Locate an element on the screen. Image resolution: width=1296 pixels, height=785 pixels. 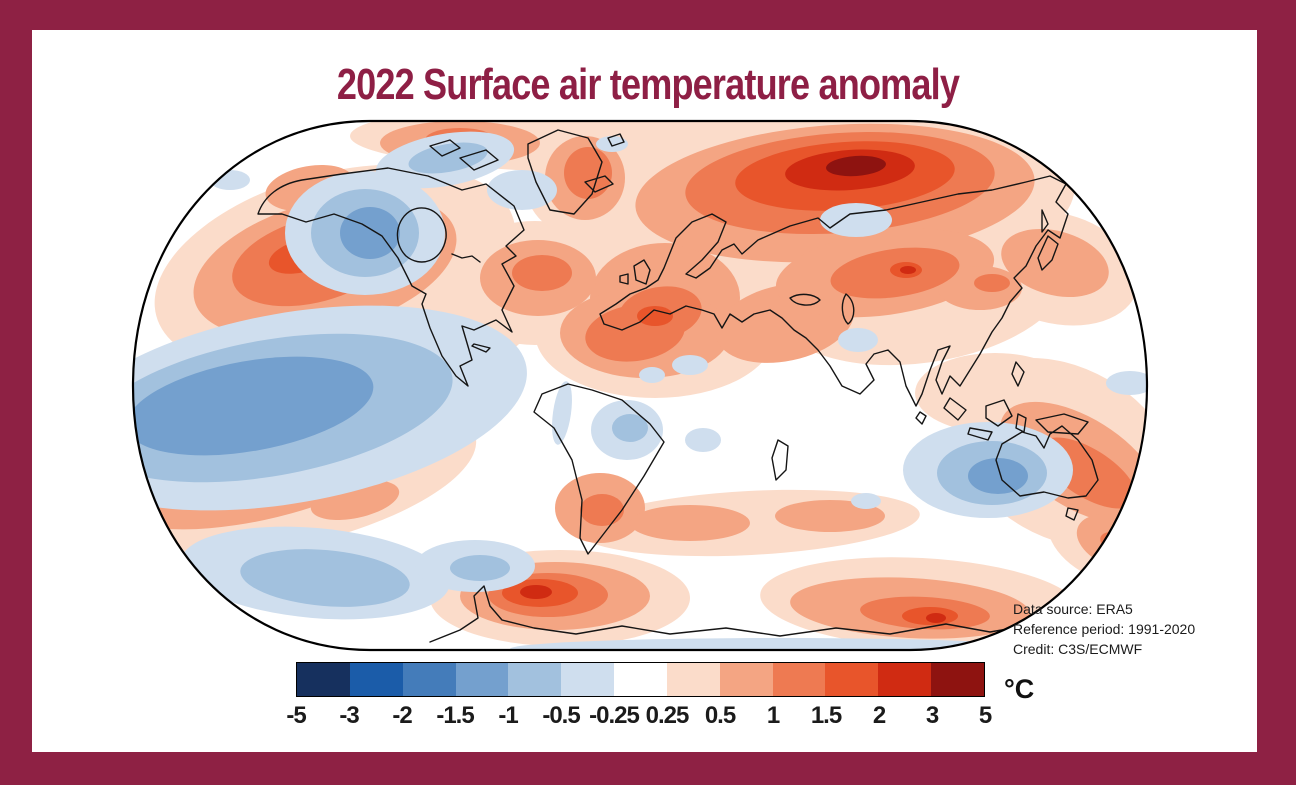
credit-line-datasource: Data source: ERA5 is located at coordinates (1073, 609).